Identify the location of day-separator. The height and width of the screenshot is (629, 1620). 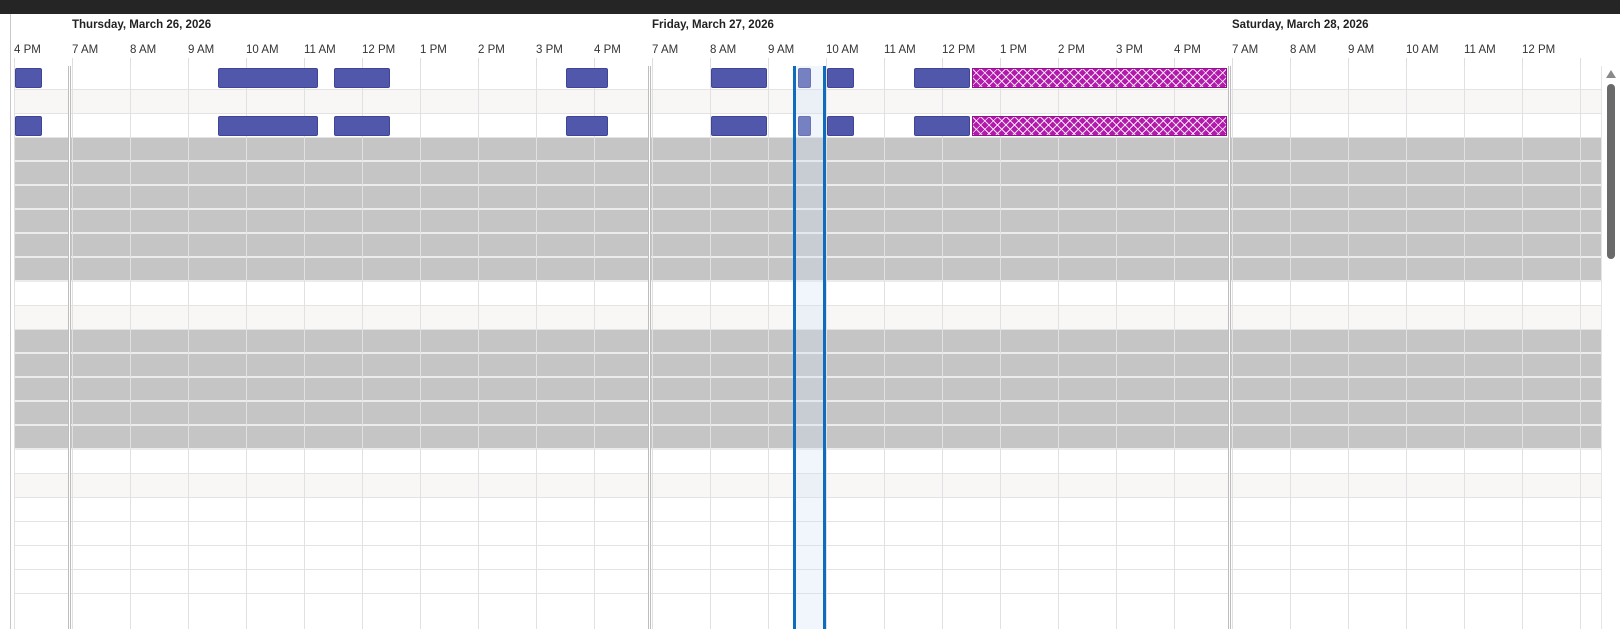
(69, 347).